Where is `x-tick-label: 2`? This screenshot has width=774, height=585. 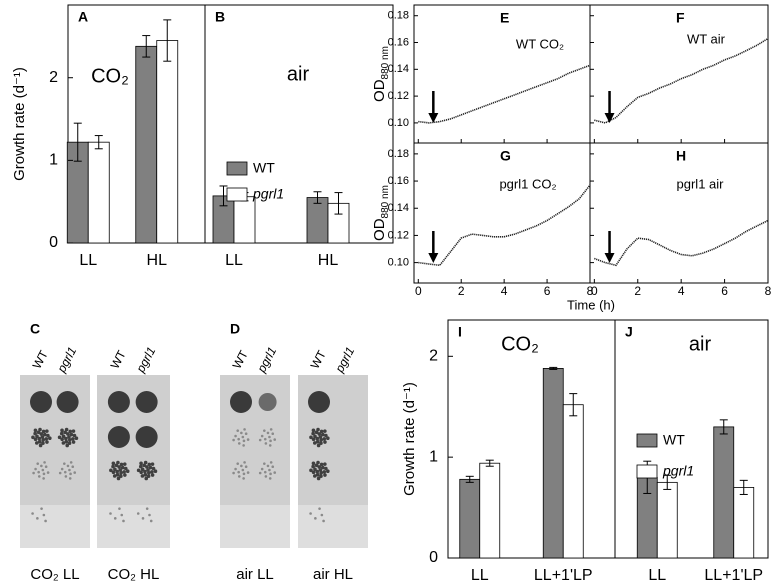 x-tick-label: 2 is located at coordinates (461, 291).